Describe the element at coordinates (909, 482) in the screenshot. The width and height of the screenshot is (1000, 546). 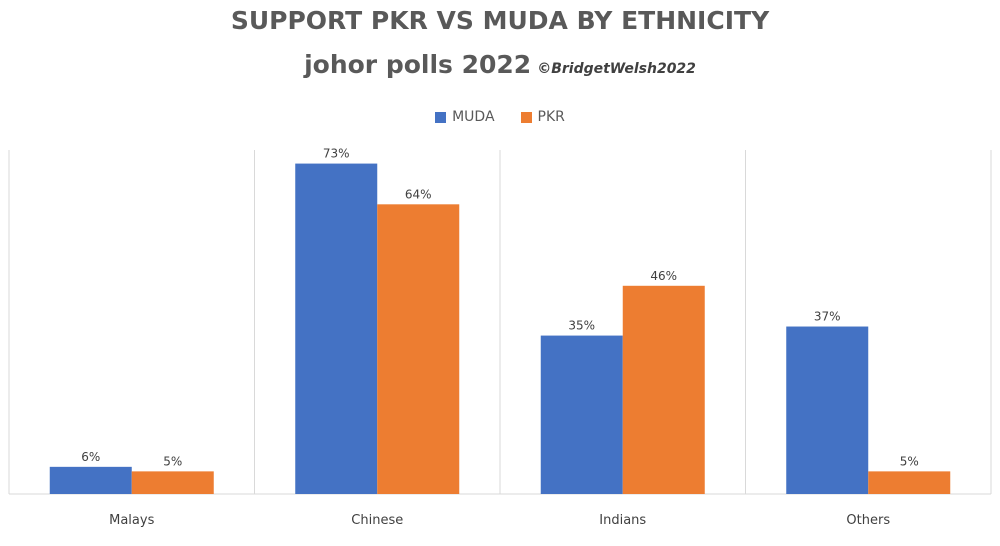
I see `bar-pkr-others` at that location.